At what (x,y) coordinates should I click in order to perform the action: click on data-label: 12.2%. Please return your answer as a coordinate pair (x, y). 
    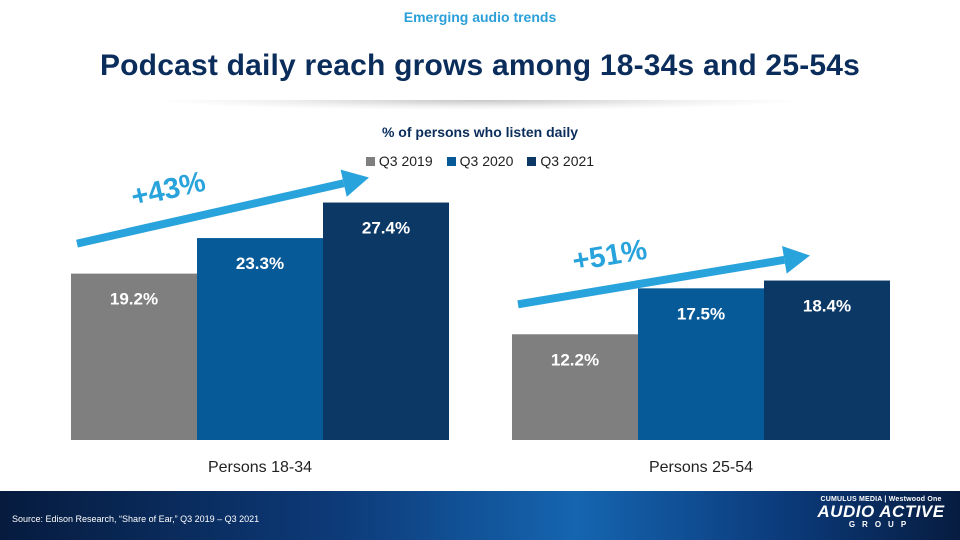
    Looking at the image, I should click on (575, 359).